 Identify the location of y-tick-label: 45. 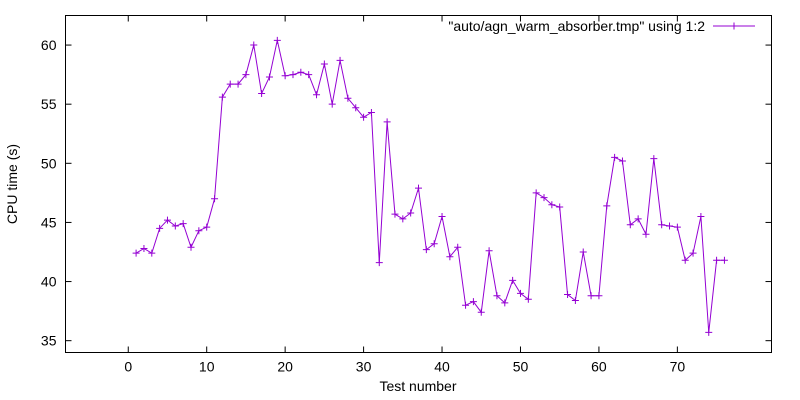
(49, 222).